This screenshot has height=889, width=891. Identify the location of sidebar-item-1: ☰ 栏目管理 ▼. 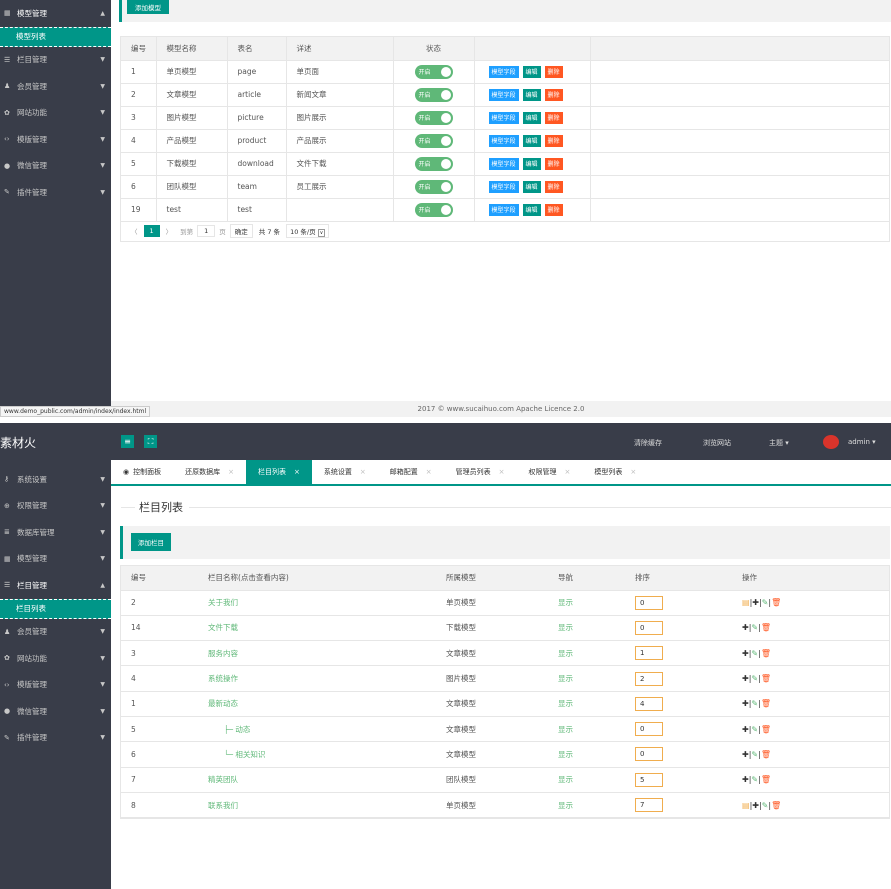
(55, 60).